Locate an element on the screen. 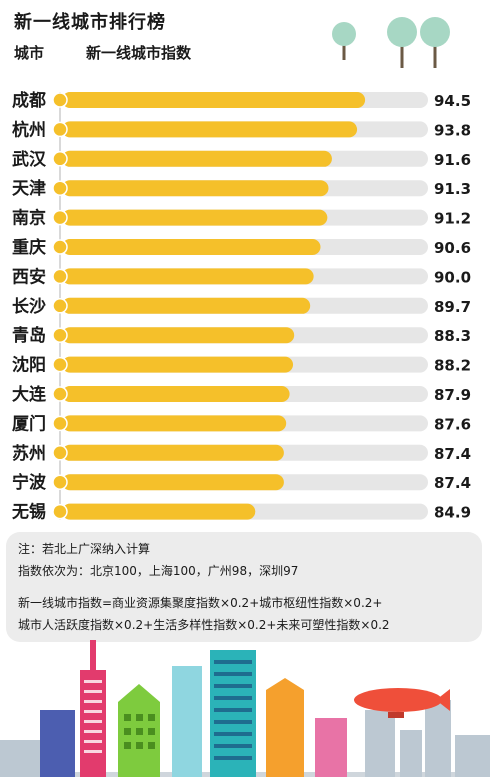  note-line-2: 指数依次为：北京100，上海100，广州98，深圳97 is located at coordinates (158, 571).